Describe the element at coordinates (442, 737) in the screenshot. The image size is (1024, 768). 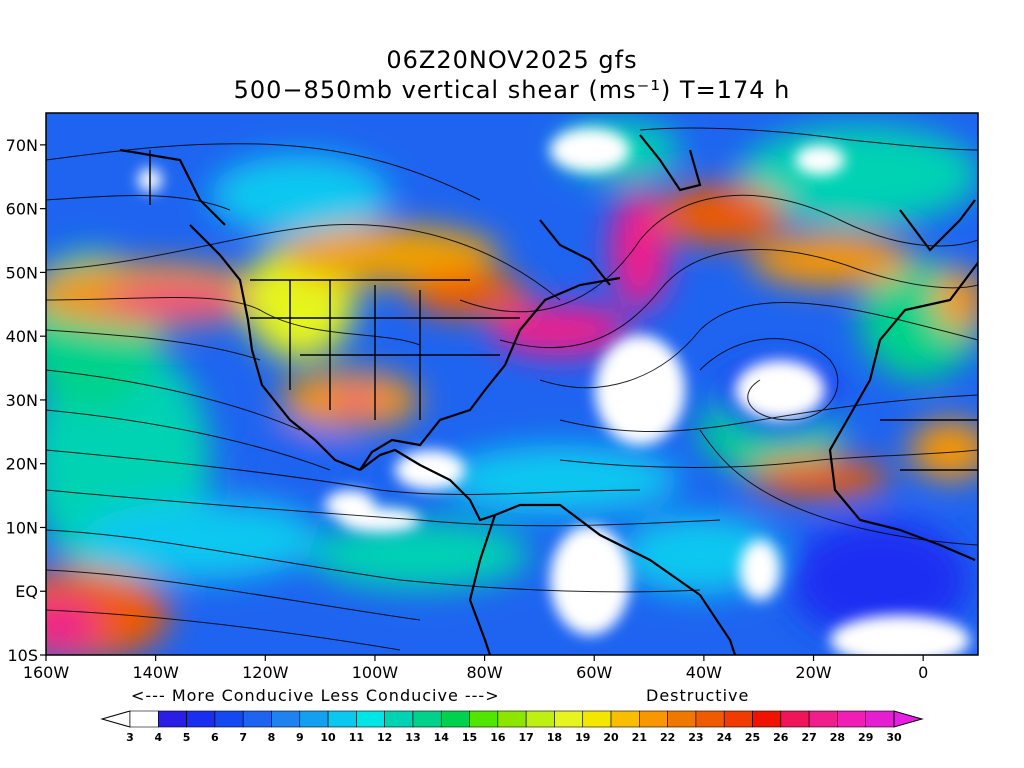
I see `colorbar-label: 14` at that location.